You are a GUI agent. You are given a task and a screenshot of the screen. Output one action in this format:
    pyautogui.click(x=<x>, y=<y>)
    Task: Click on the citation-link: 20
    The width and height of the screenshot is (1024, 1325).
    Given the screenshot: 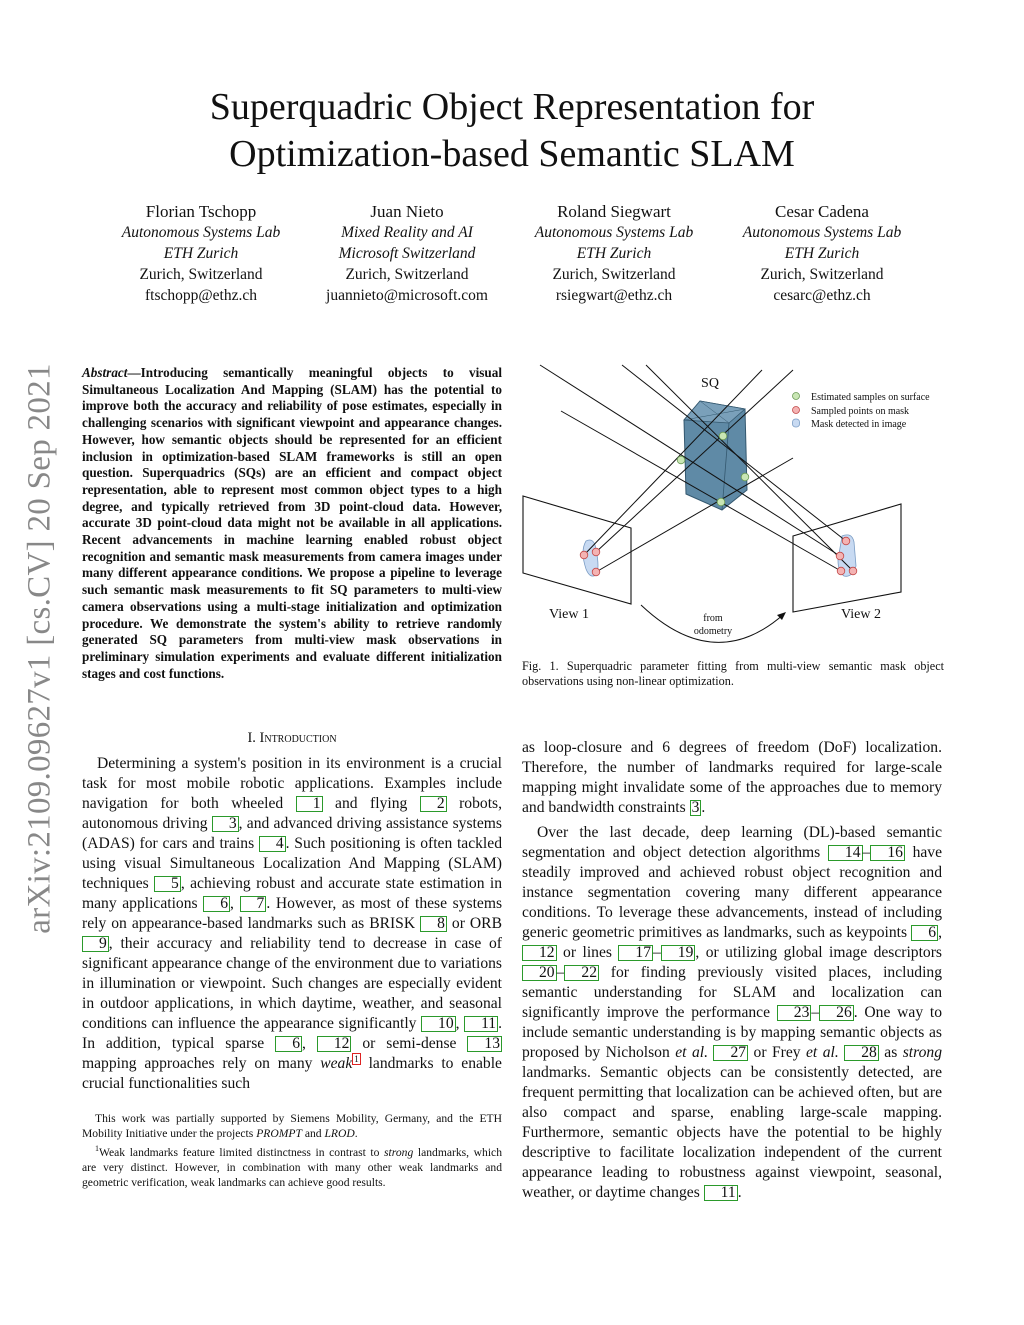 What is the action you would take?
    pyautogui.click(x=539, y=973)
    